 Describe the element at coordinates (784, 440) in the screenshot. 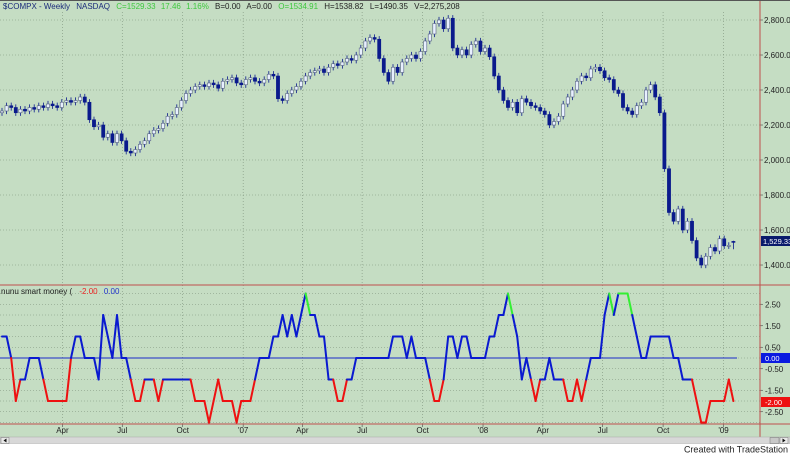

I see `arrow-right-icon` at that location.